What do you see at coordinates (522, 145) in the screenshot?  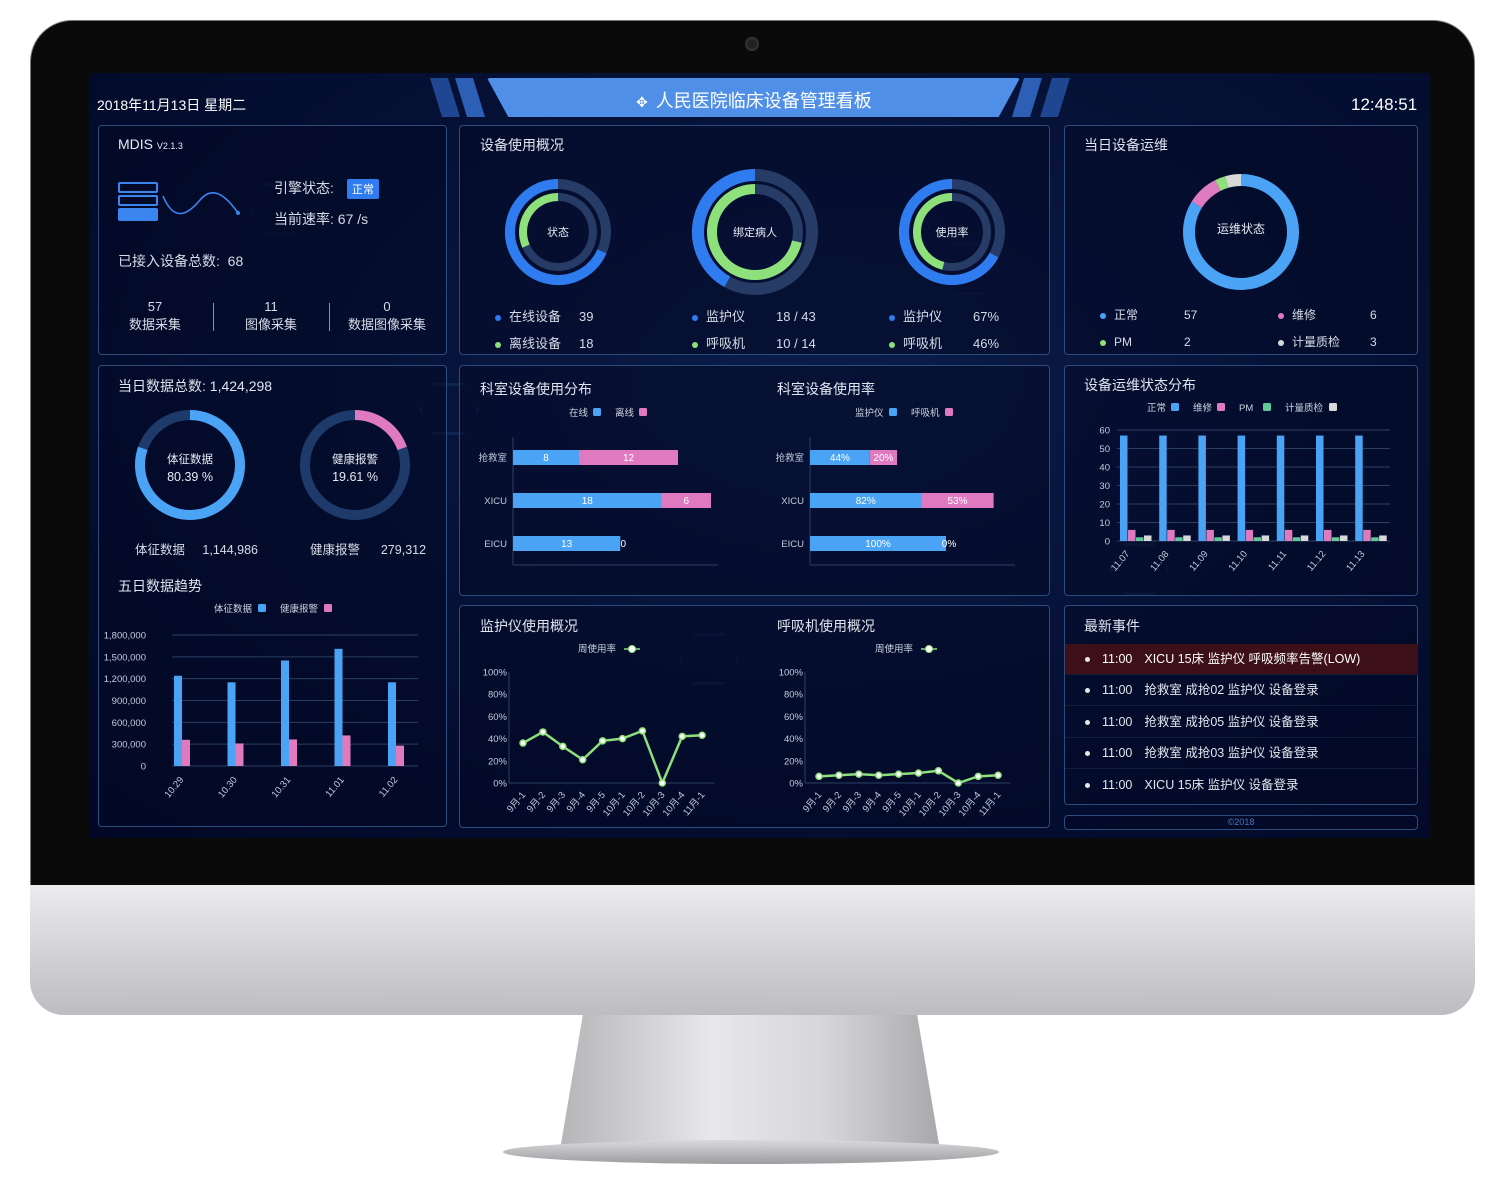 I see `usage-title: 设备使用概况` at bounding box center [522, 145].